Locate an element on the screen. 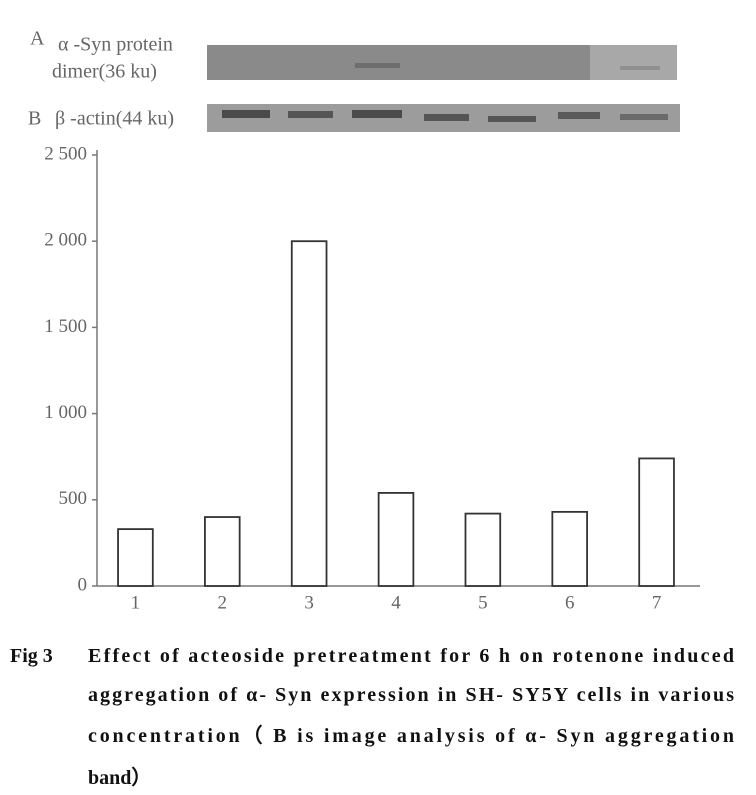 This screenshot has height=795, width=756. x-tick-label: 1 is located at coordinates (136, 602).